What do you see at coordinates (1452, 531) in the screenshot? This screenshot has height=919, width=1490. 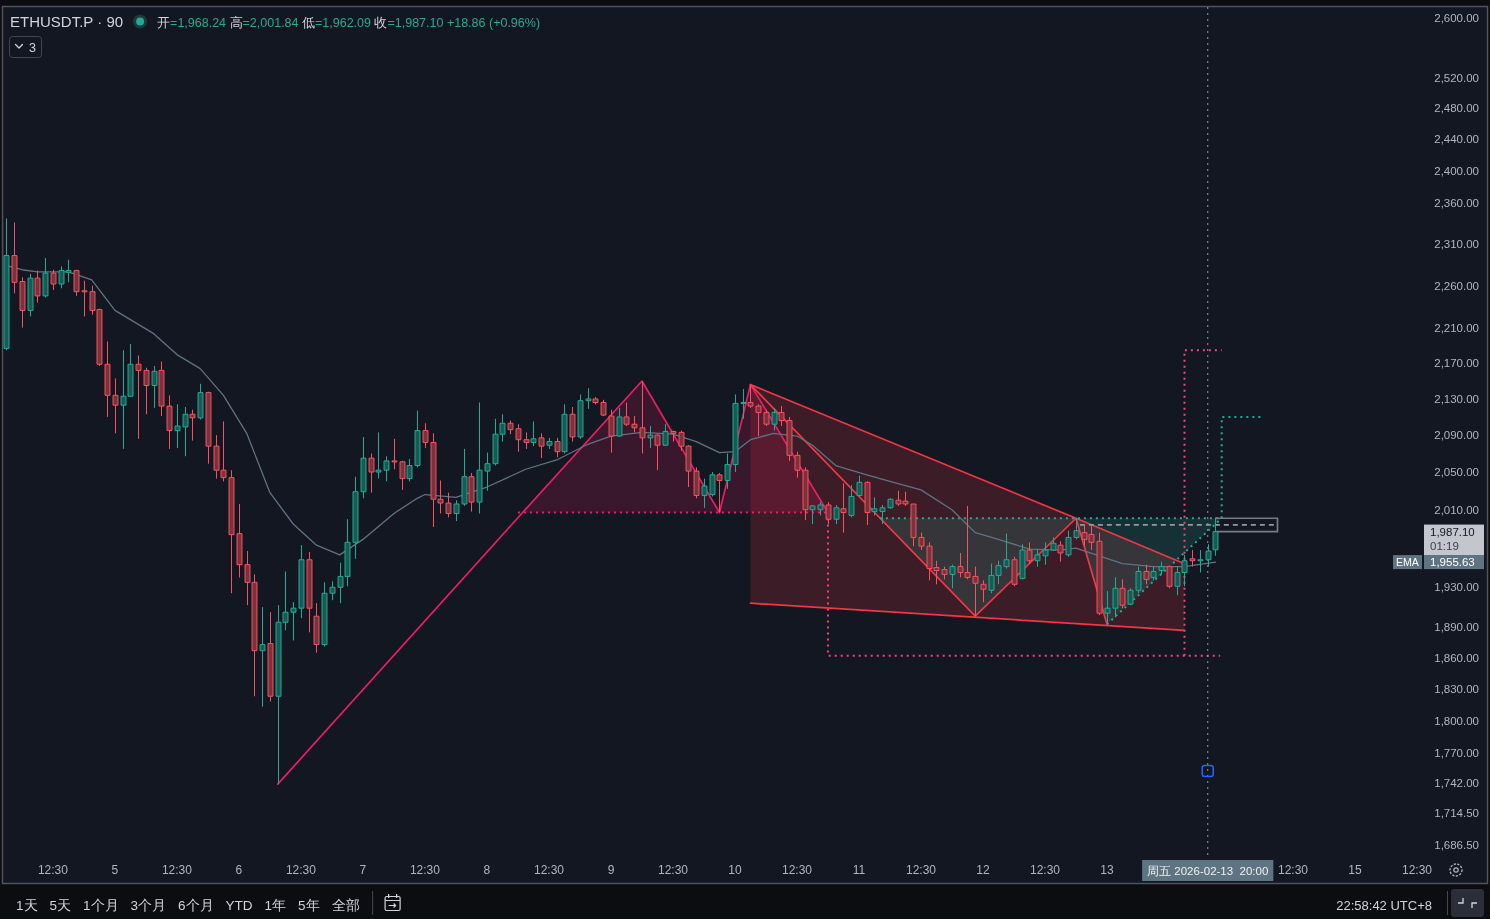 I see `text: 1,987.10` at bounding box center [1452, 531].